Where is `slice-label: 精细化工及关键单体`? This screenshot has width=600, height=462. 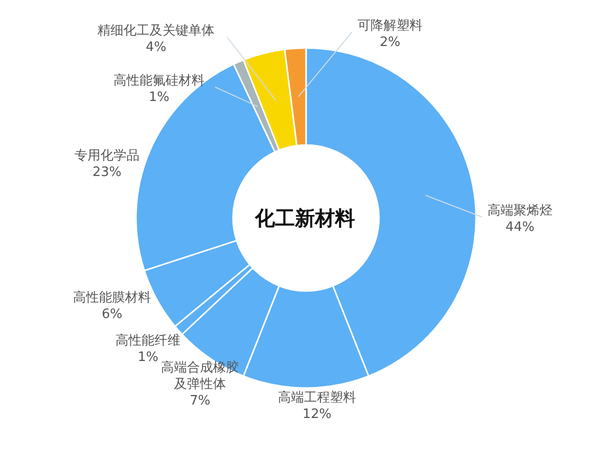 slice-label: 精细化工及关键单体 is located at coordinates (156, 31).